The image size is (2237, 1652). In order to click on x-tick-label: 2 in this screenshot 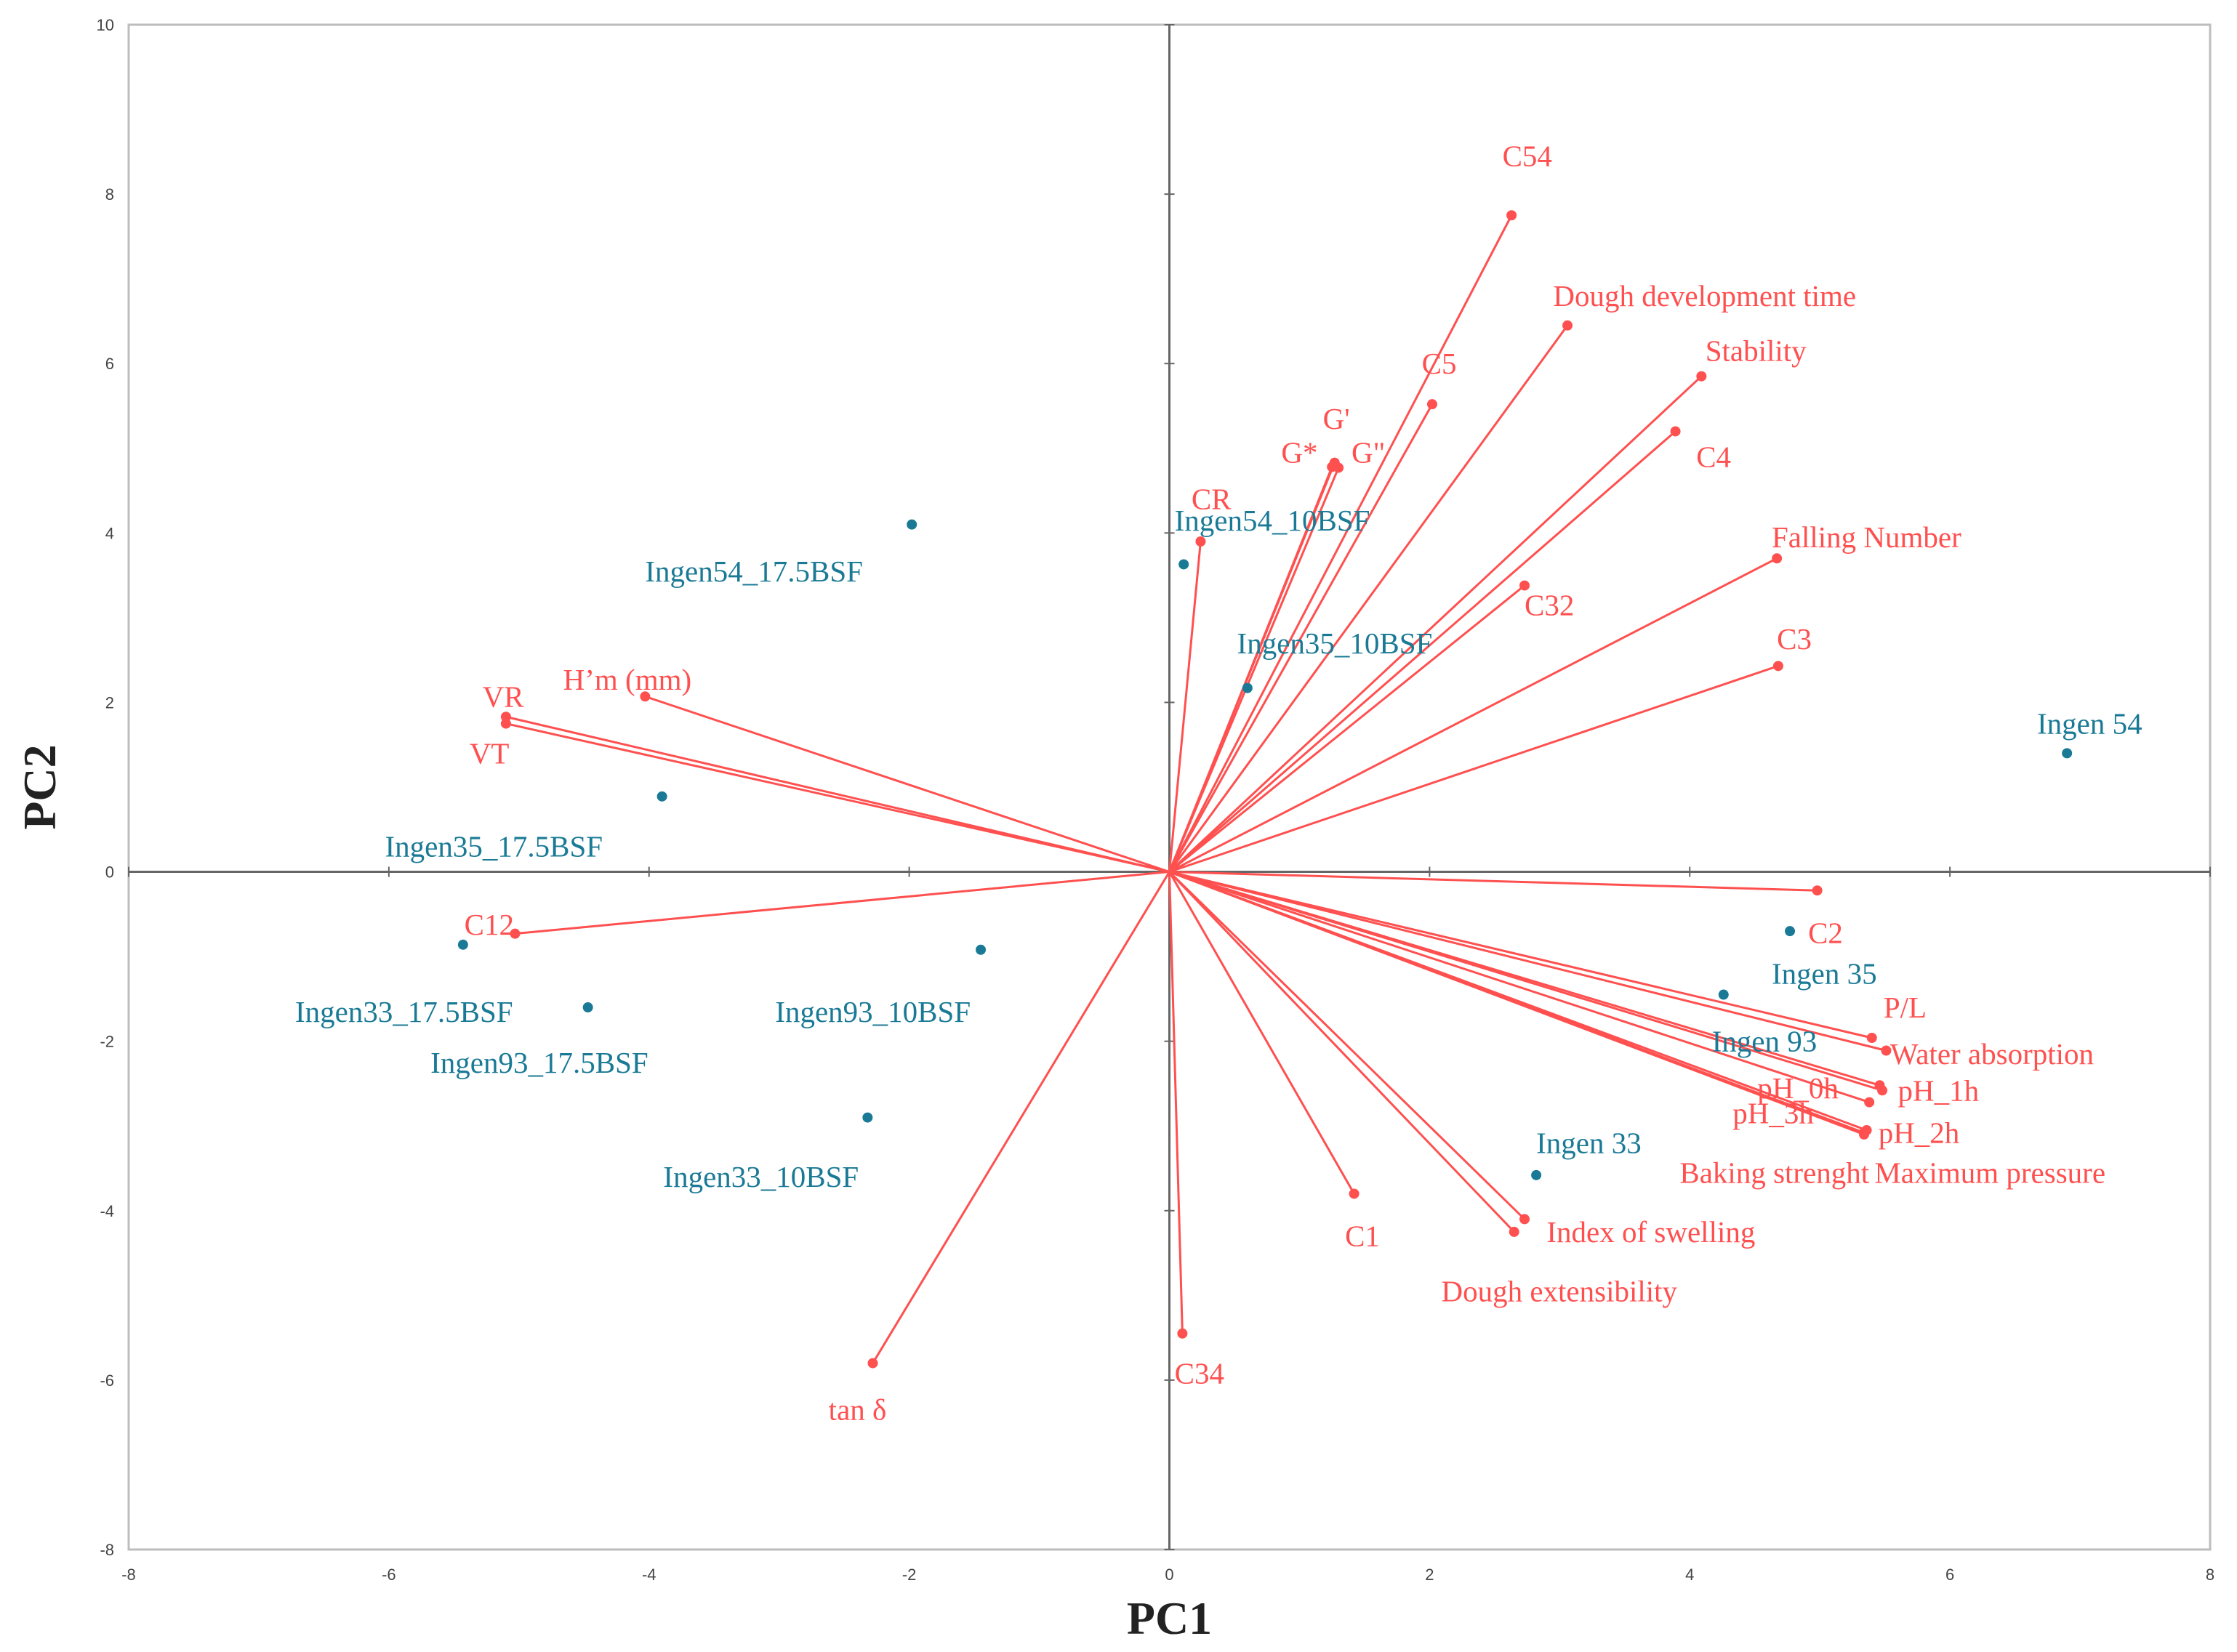, I will do `click(1429, 1575)`.